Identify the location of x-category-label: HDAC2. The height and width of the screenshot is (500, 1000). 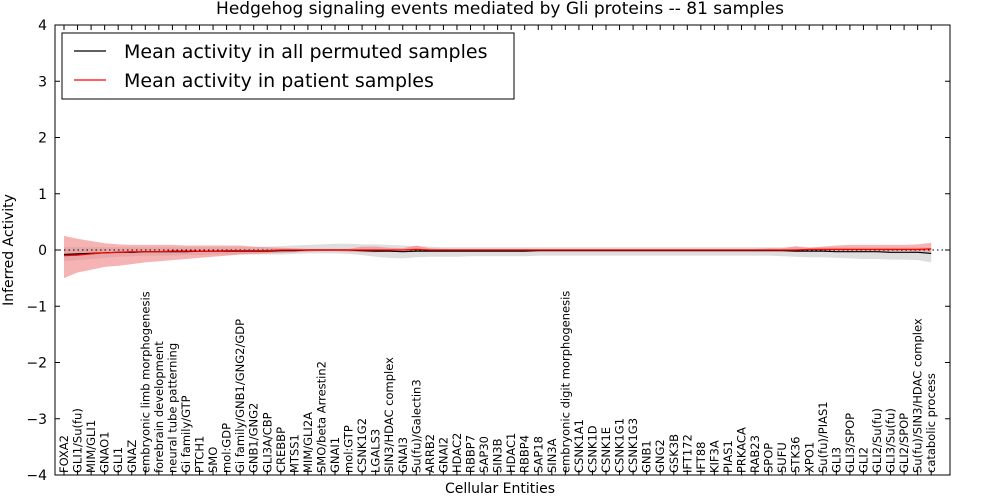
(457, 453).